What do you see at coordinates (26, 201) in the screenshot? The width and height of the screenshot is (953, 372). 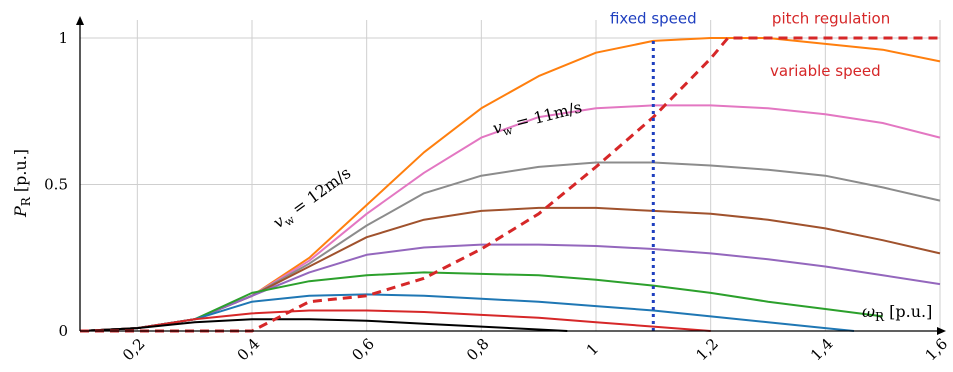 I see `y-axis-label-subscript: R` at bounding box center [26, 201].